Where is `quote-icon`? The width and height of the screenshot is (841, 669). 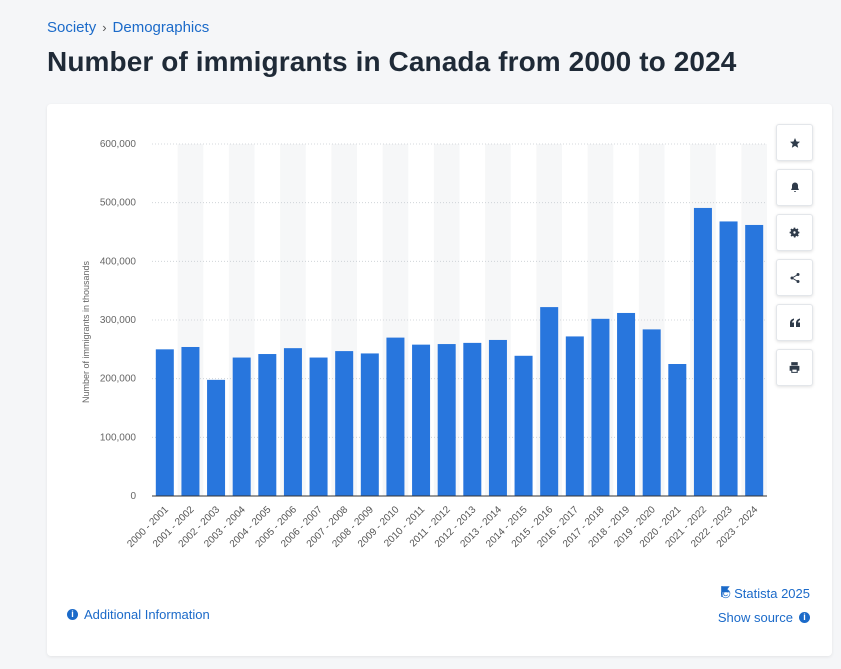
quote-icon is located at coordinates (794, 322).